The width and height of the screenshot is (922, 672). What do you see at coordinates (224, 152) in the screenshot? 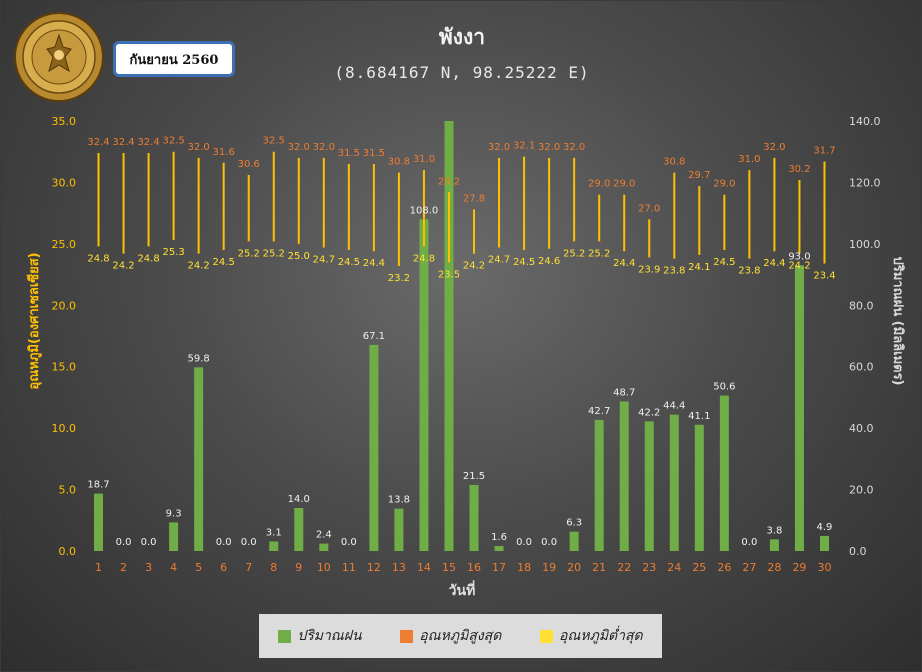
I see `max-temp-label: 31.6` at bounding box center [224, 152].